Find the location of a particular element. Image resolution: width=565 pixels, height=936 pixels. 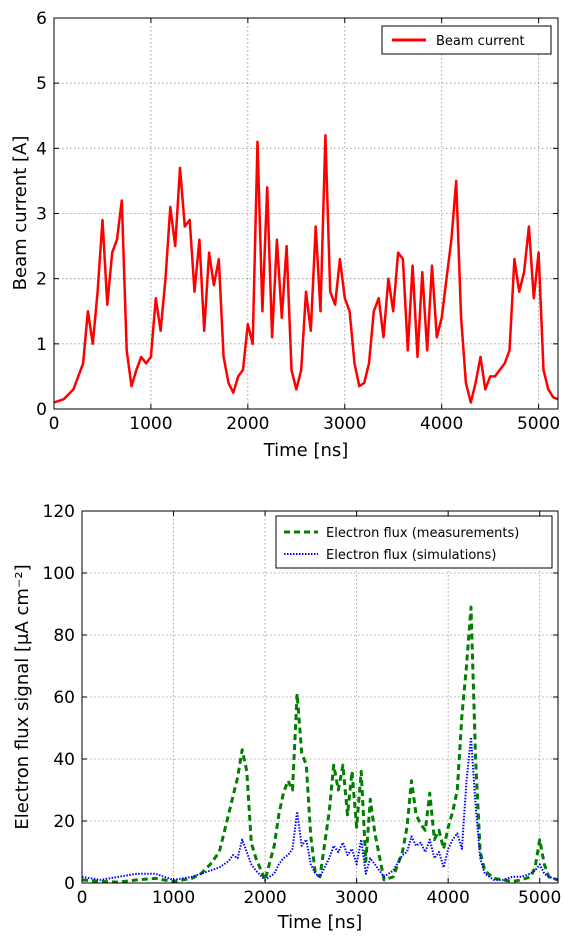

y-axis-label: Electron flux signal [μA cm⁻²] is located at coordinates (22, 696).